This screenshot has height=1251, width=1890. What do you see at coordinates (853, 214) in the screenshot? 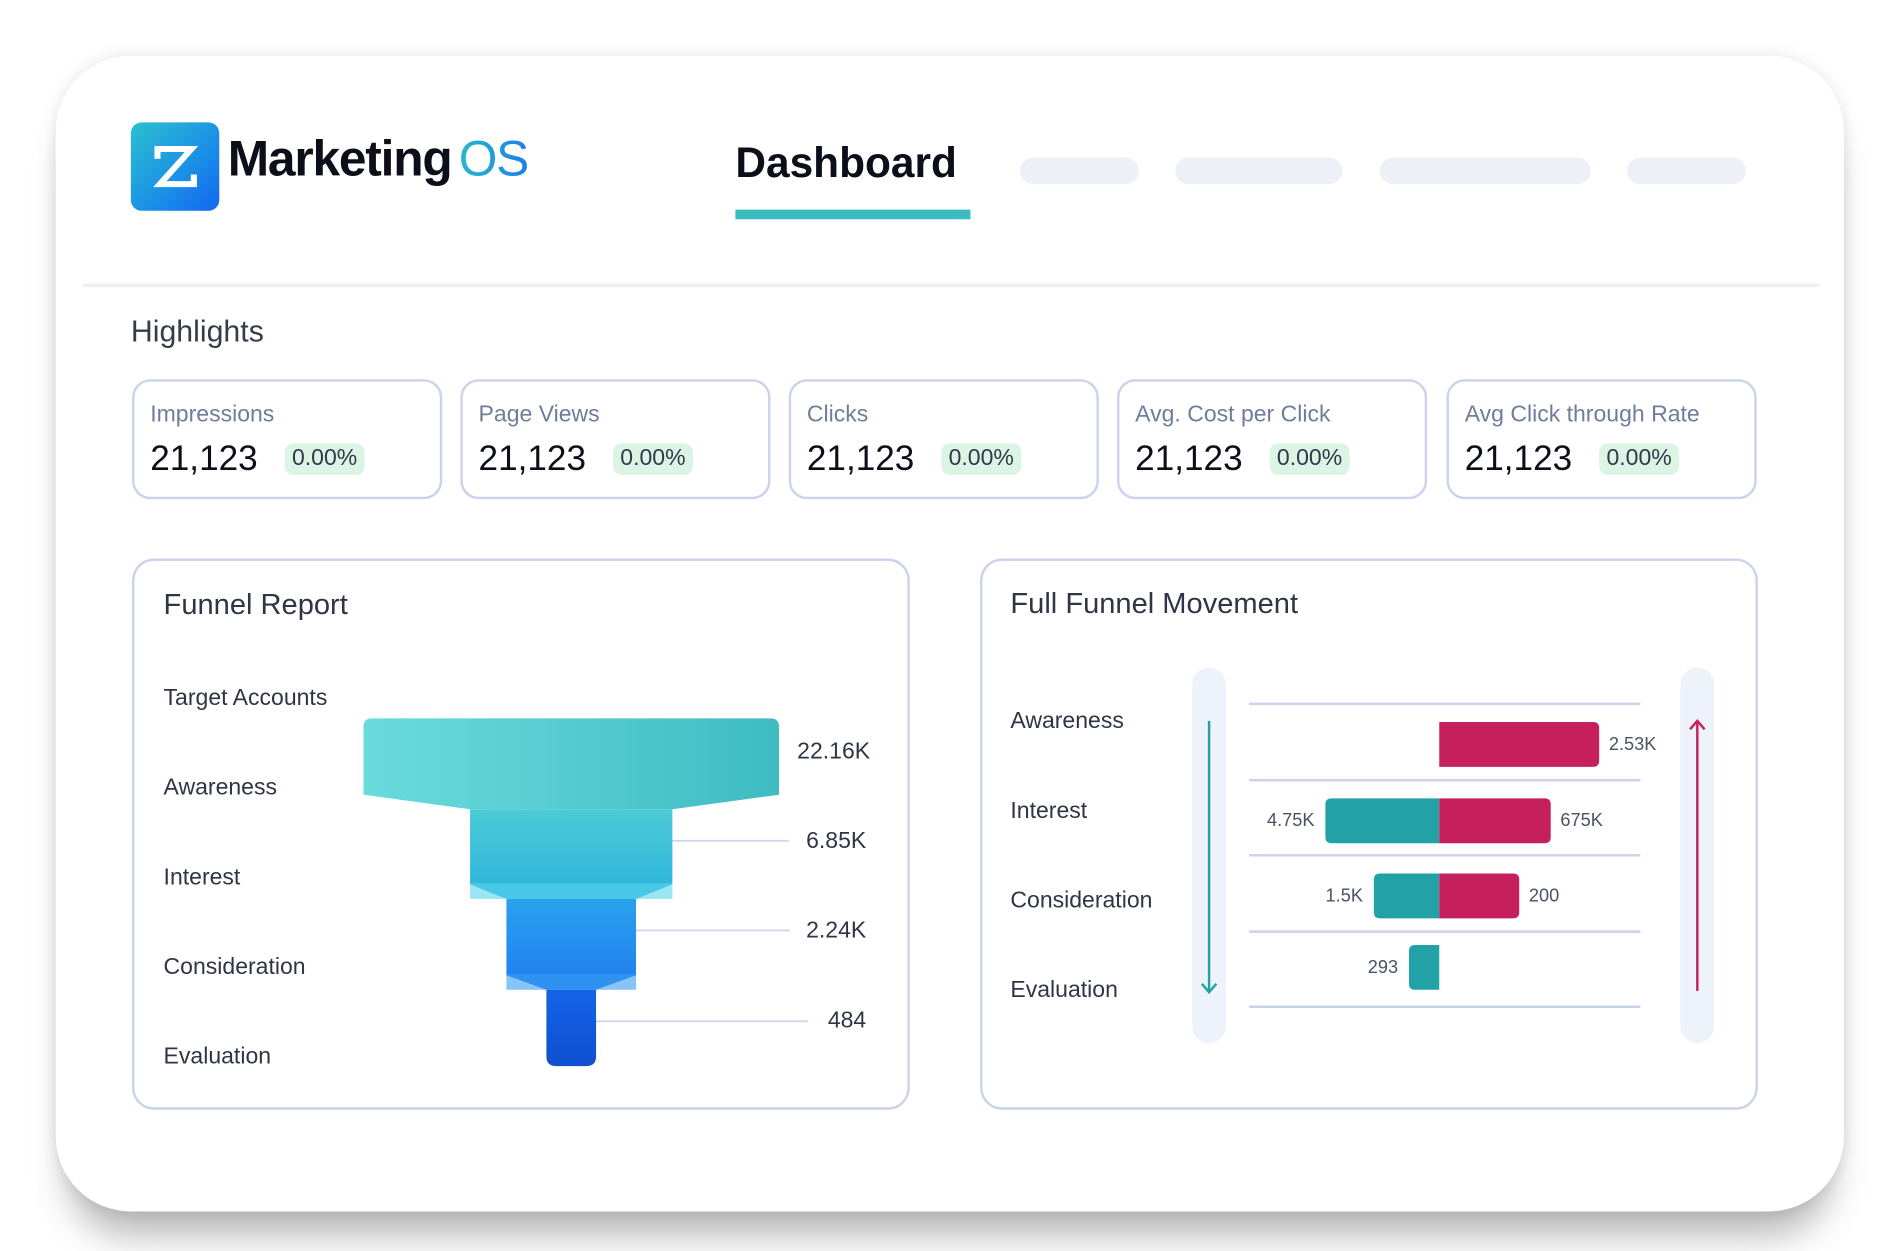
I see `active-tab-indicator` at bounding box center [853, 214].